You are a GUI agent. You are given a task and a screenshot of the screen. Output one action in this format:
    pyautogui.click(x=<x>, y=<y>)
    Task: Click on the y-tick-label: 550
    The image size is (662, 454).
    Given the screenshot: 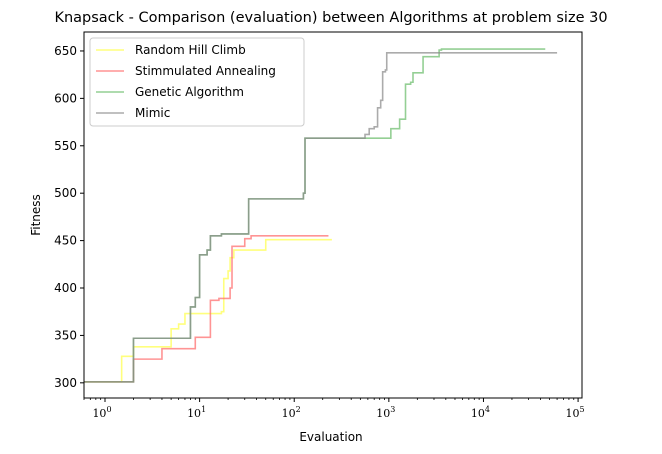 What is the action you would take?
    pyautogui.click(x=65, y=146)
    